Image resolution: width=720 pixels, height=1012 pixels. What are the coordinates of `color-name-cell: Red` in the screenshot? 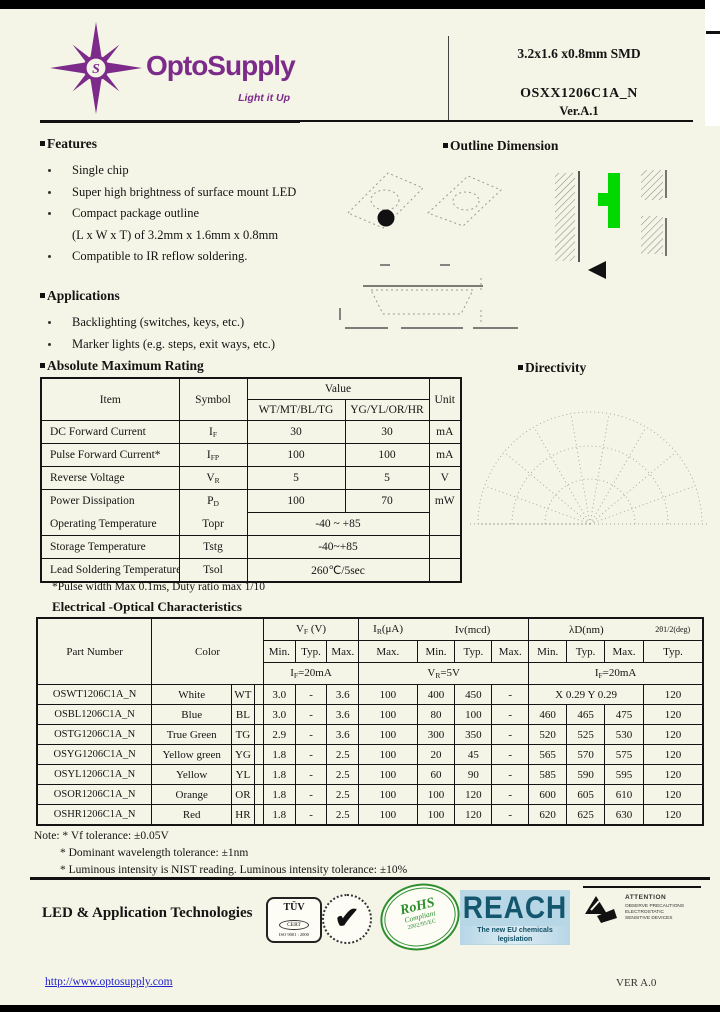 It's located at (192, 815).